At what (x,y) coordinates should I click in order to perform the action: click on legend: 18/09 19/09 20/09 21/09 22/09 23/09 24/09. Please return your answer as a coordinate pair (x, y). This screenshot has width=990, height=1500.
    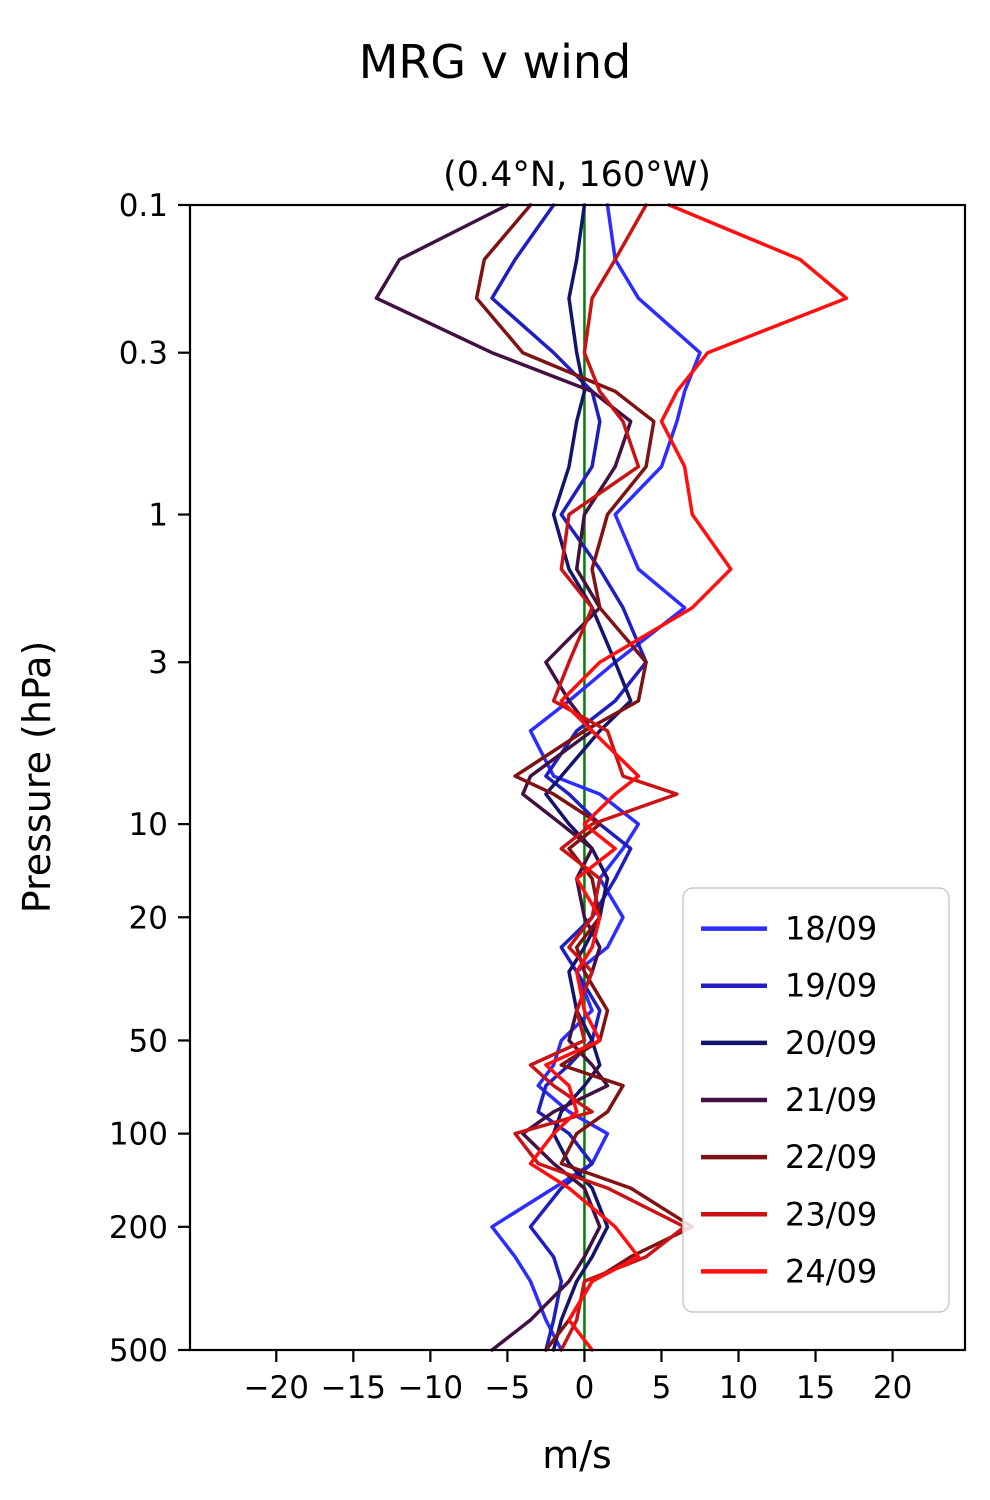
    Looking at the image, I should click on (816, 1100).